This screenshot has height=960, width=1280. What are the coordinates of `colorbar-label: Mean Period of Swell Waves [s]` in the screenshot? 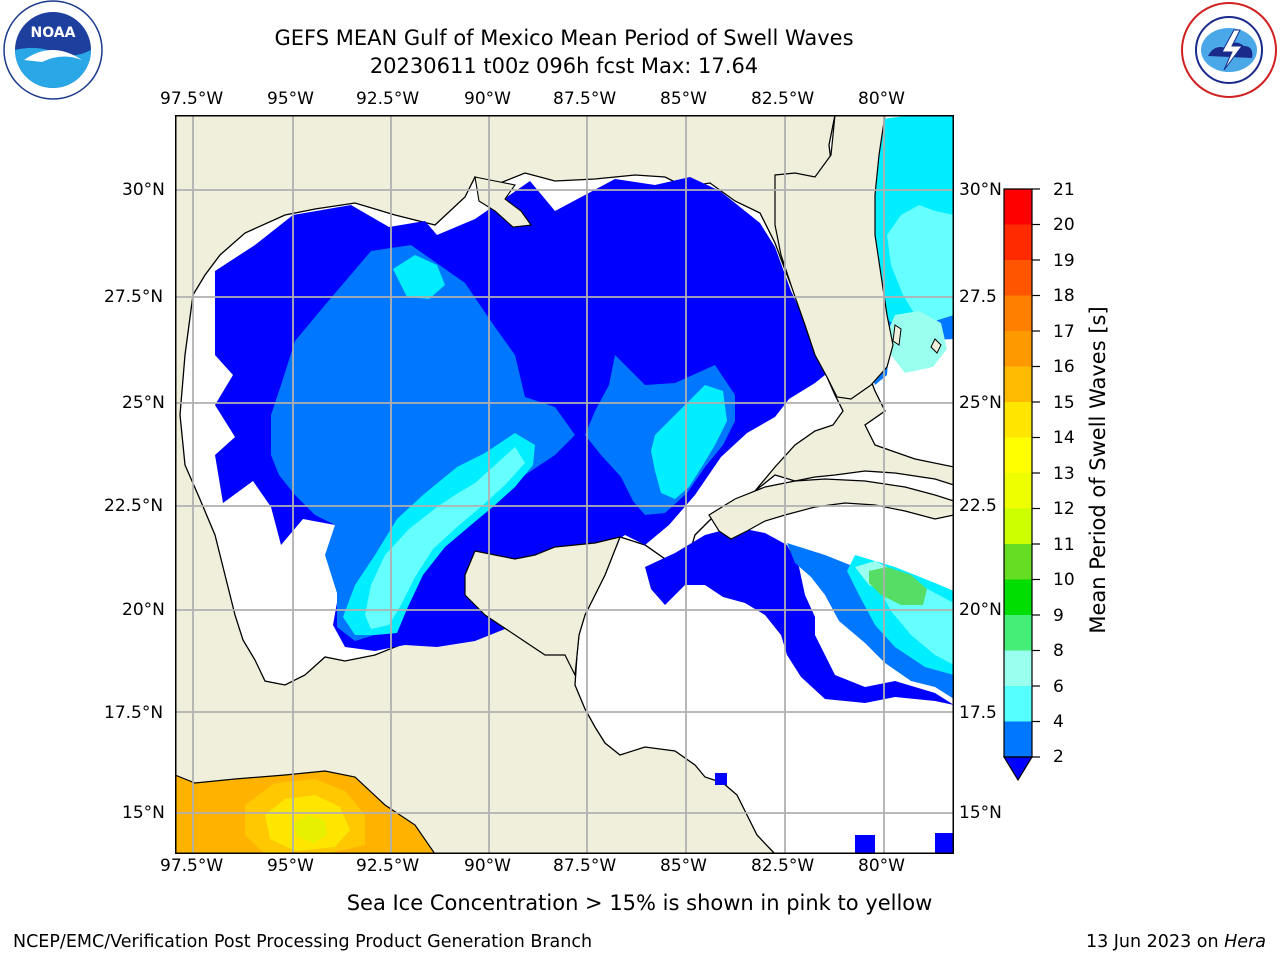 It's located at (1098, 470).